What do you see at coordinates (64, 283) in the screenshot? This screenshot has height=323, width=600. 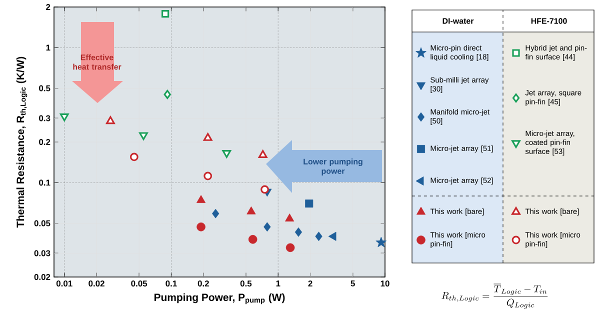 I see `x-tick-label: 0.01` at bounding box center [64, 283].